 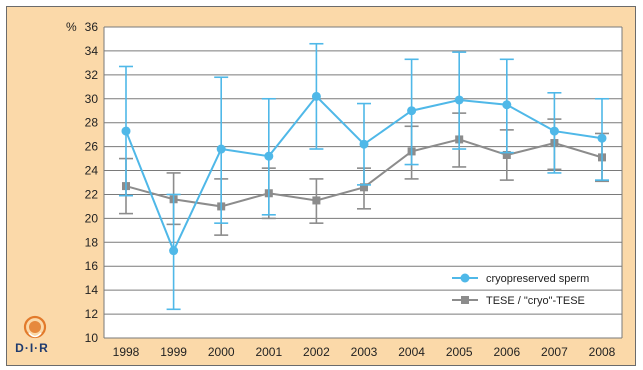 What do you see at coordinates (92, 194) in the screenshot?
I see `y-tick-label: 22` at bounding box center [92, 194].